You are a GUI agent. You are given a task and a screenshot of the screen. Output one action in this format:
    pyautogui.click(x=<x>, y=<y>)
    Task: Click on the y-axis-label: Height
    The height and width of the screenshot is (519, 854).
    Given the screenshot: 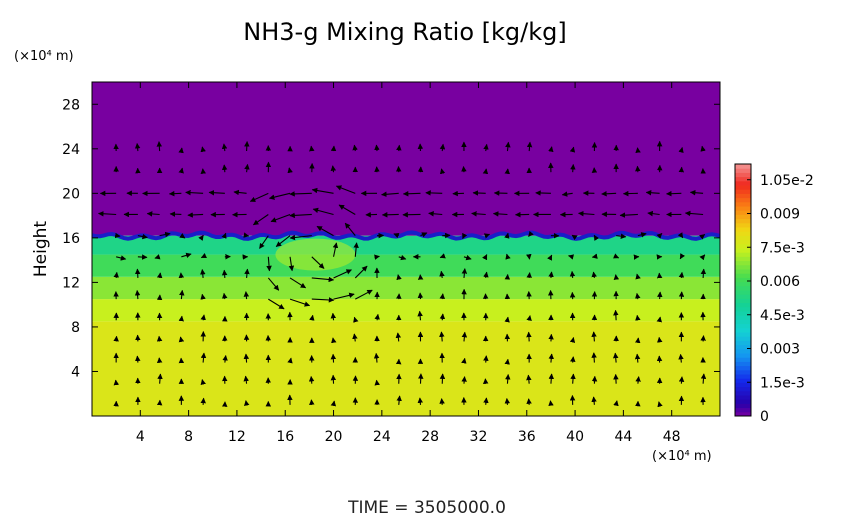 What is the action you would take?
    pyautogui.click(x=41, y=249)
    